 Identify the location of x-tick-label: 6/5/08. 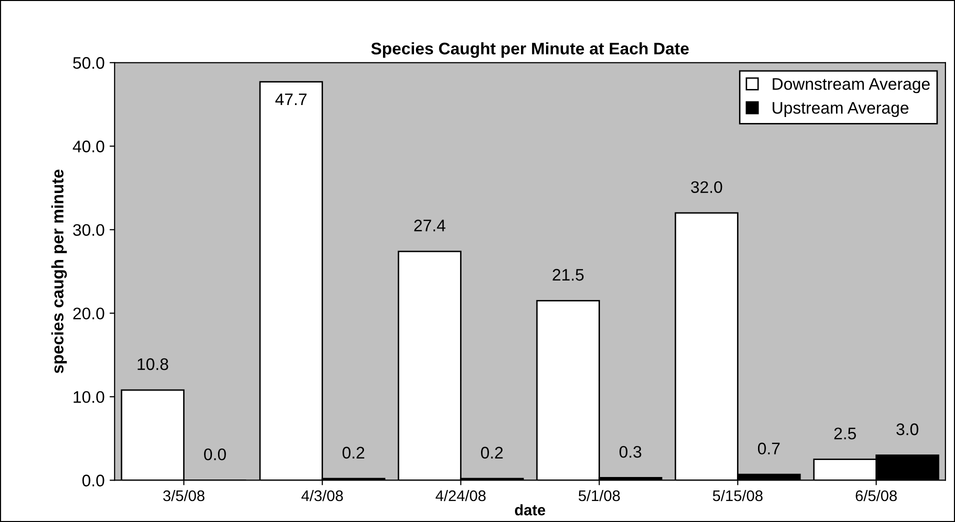
(876, 496).